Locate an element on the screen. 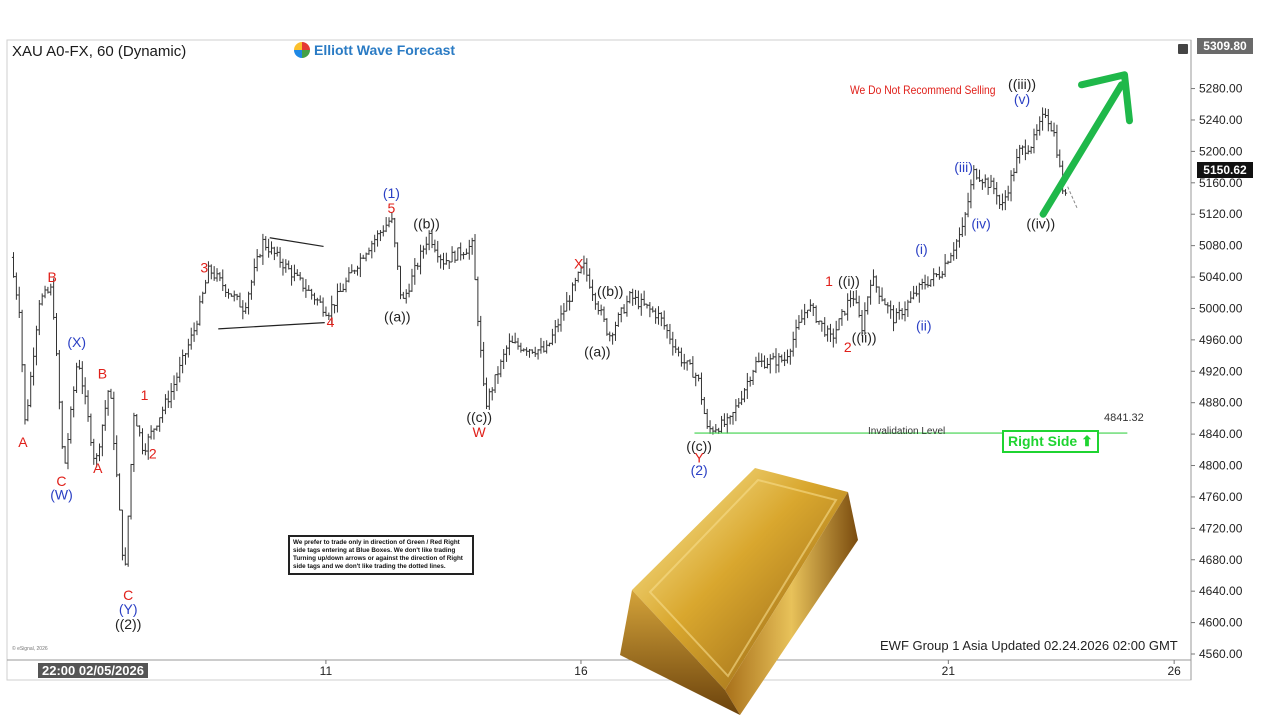  y-tick-label: 5000.00 is located at coordinates (1221, 308).